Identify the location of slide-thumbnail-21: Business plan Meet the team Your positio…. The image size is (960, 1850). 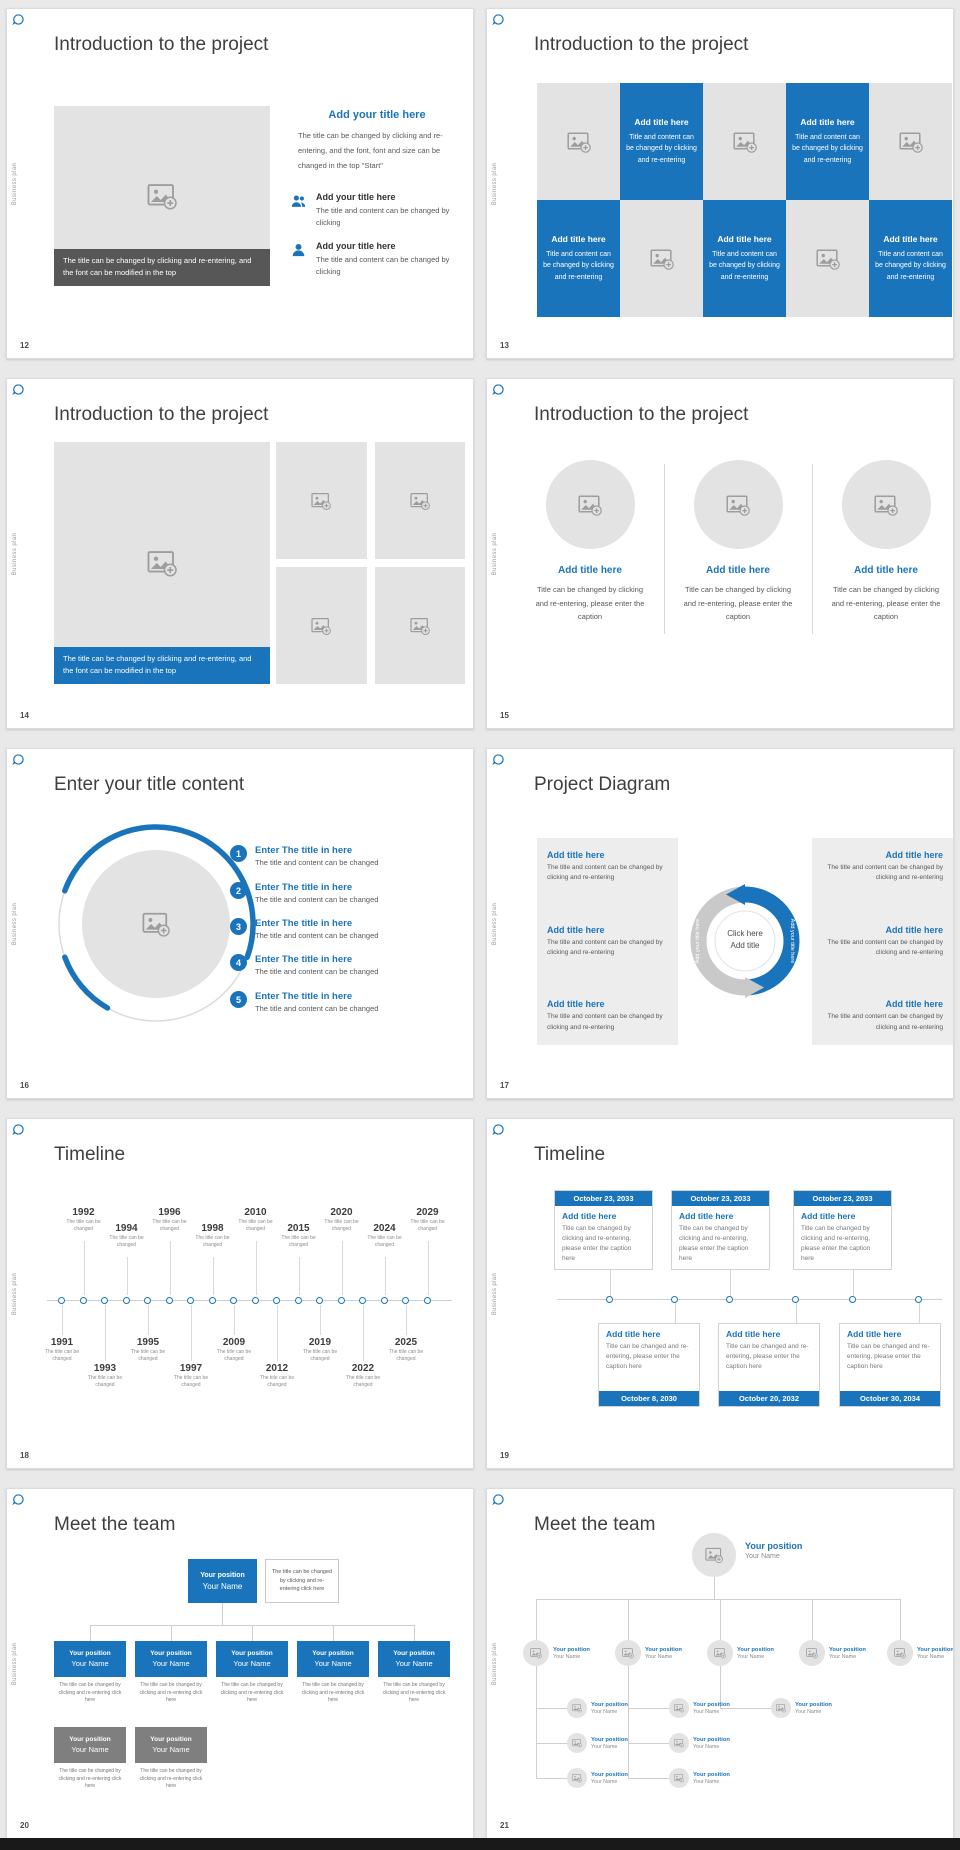
(720, 1663).